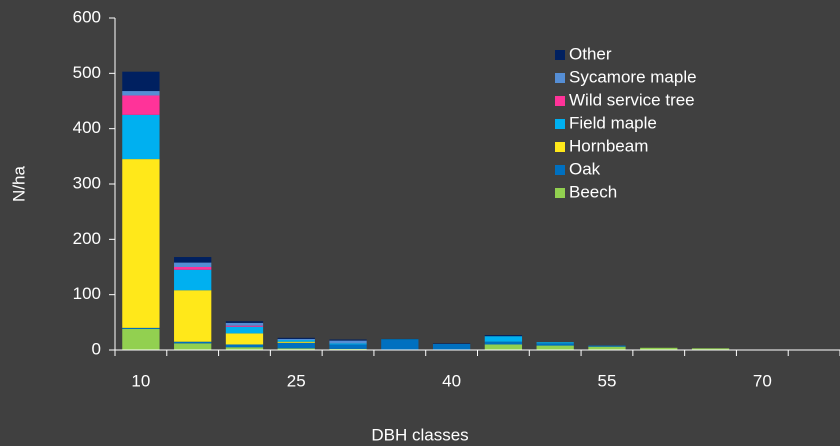  Describe the element at coordinates (632, 99) in the screenshot. I see `legend-label: Wild service tree` at that location.